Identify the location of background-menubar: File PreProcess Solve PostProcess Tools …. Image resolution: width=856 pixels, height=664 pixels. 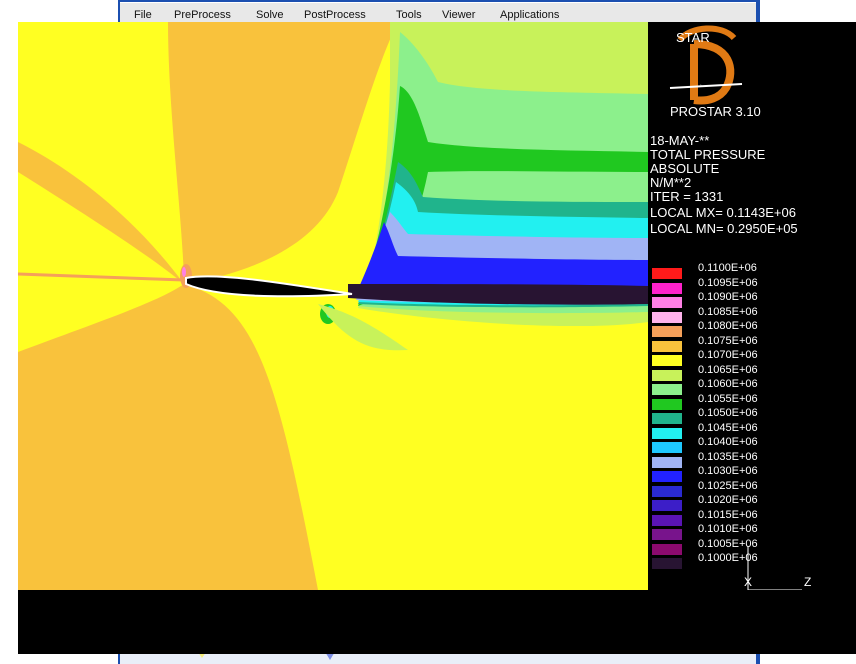
(438, 12).